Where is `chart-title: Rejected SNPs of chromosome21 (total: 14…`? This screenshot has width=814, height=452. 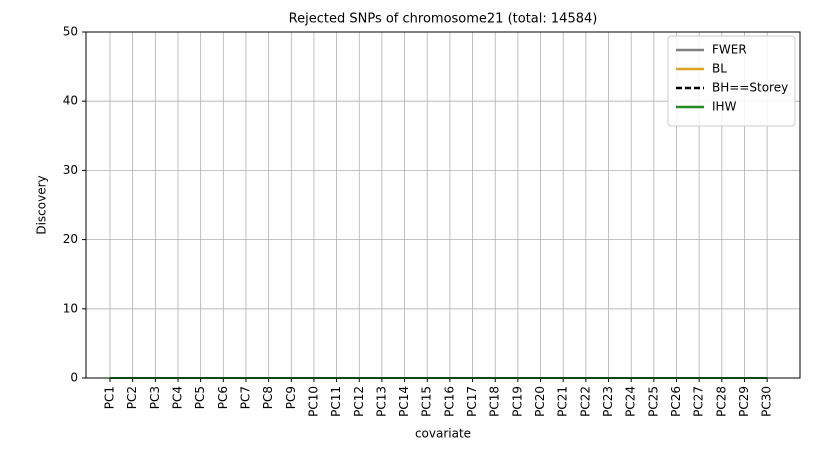
chart-title: Rejected SNPs of chromosome21 (total: 14… is located at coordinates (443, 19).